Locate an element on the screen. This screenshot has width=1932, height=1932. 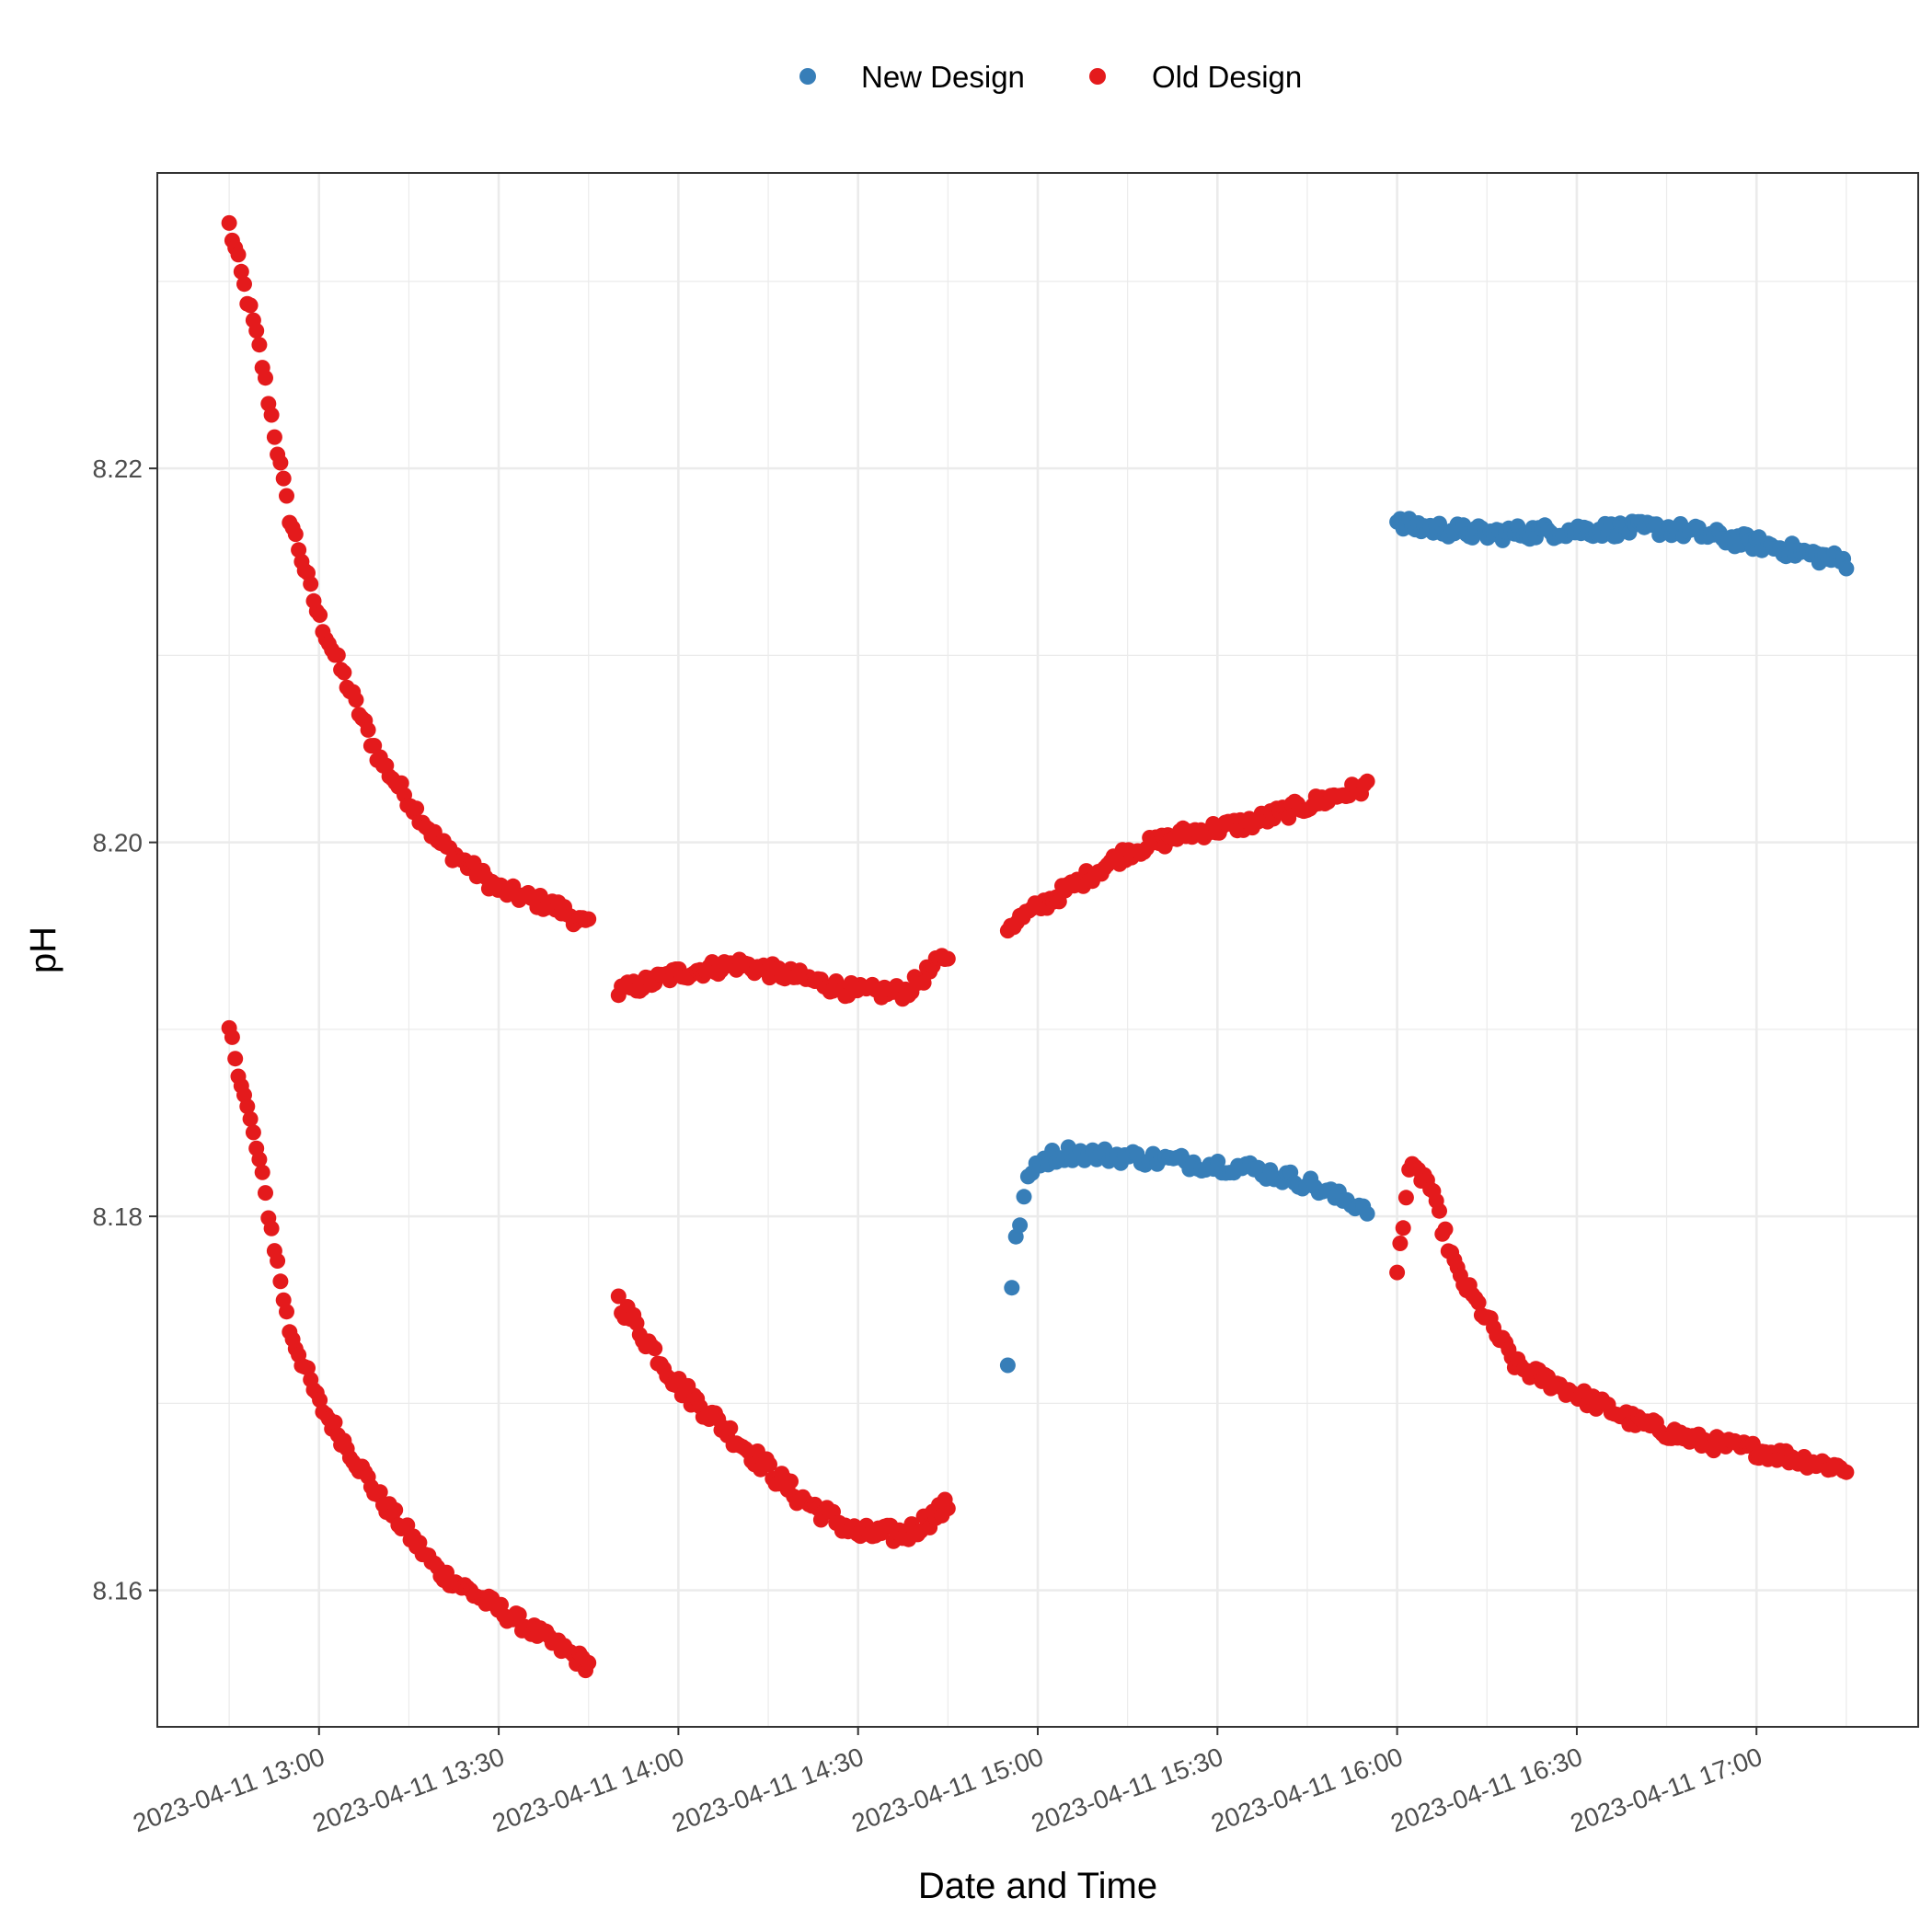
legend: New Design Old Design is located at coordinates (1050, 77).